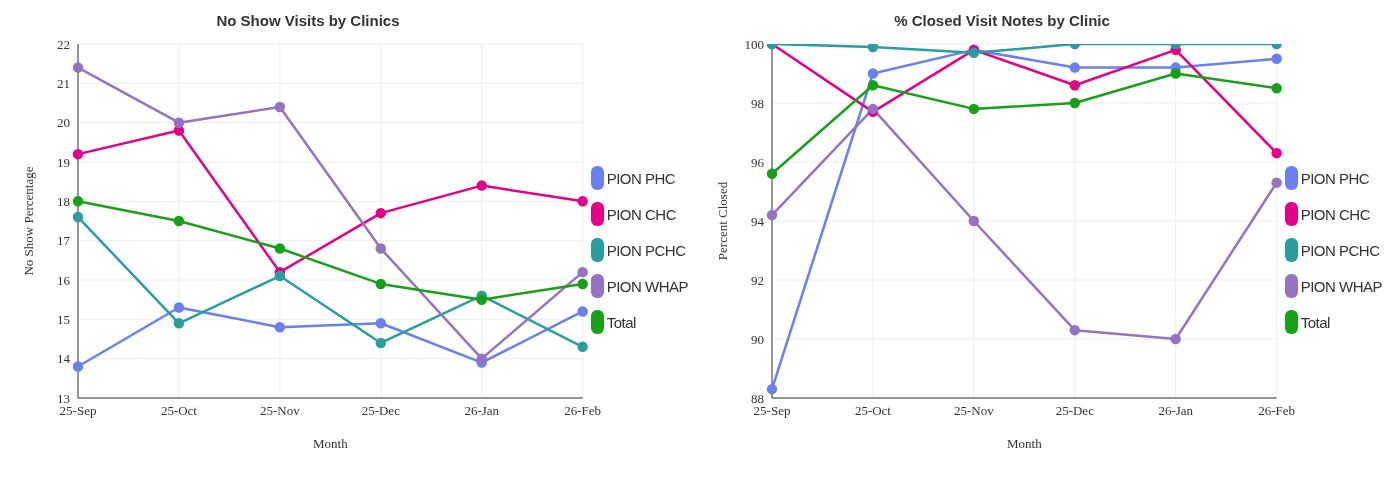  I want to click on y-tick-label: 22, so click(63, 44).